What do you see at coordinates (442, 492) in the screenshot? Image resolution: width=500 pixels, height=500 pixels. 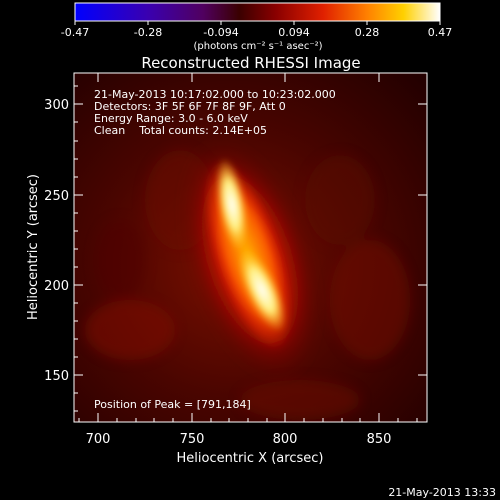 I see `timestamp: 21-May-2013 13:33` at bounding box center [442, 492].